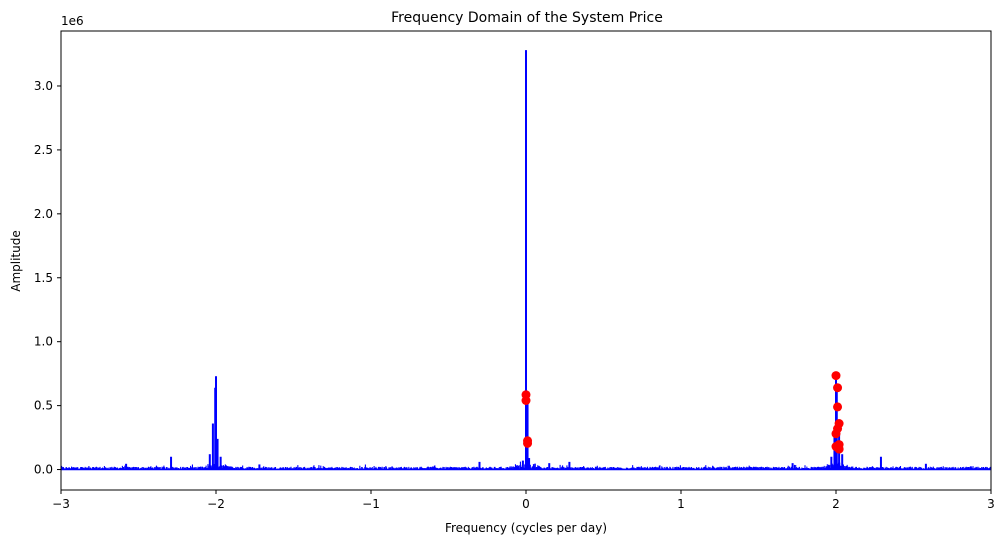 This screenshot has height=545, width=1005. I want to click on y-tick-label: 0.5, so click(43, 406).